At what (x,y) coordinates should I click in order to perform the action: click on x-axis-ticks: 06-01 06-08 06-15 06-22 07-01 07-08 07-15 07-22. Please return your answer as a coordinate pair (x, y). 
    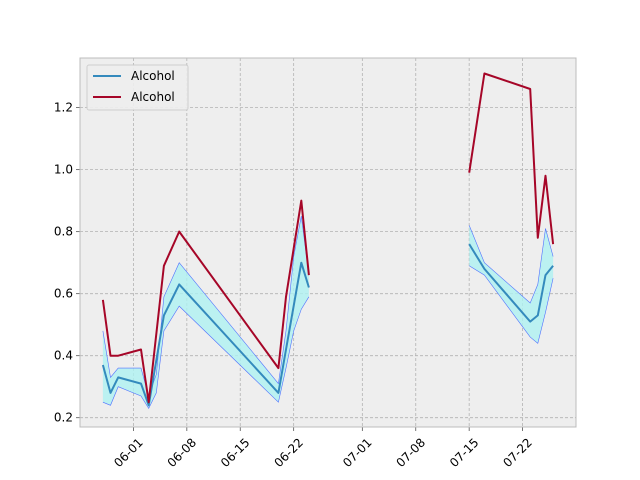
    Looking at the image, I should click on (323, 448).